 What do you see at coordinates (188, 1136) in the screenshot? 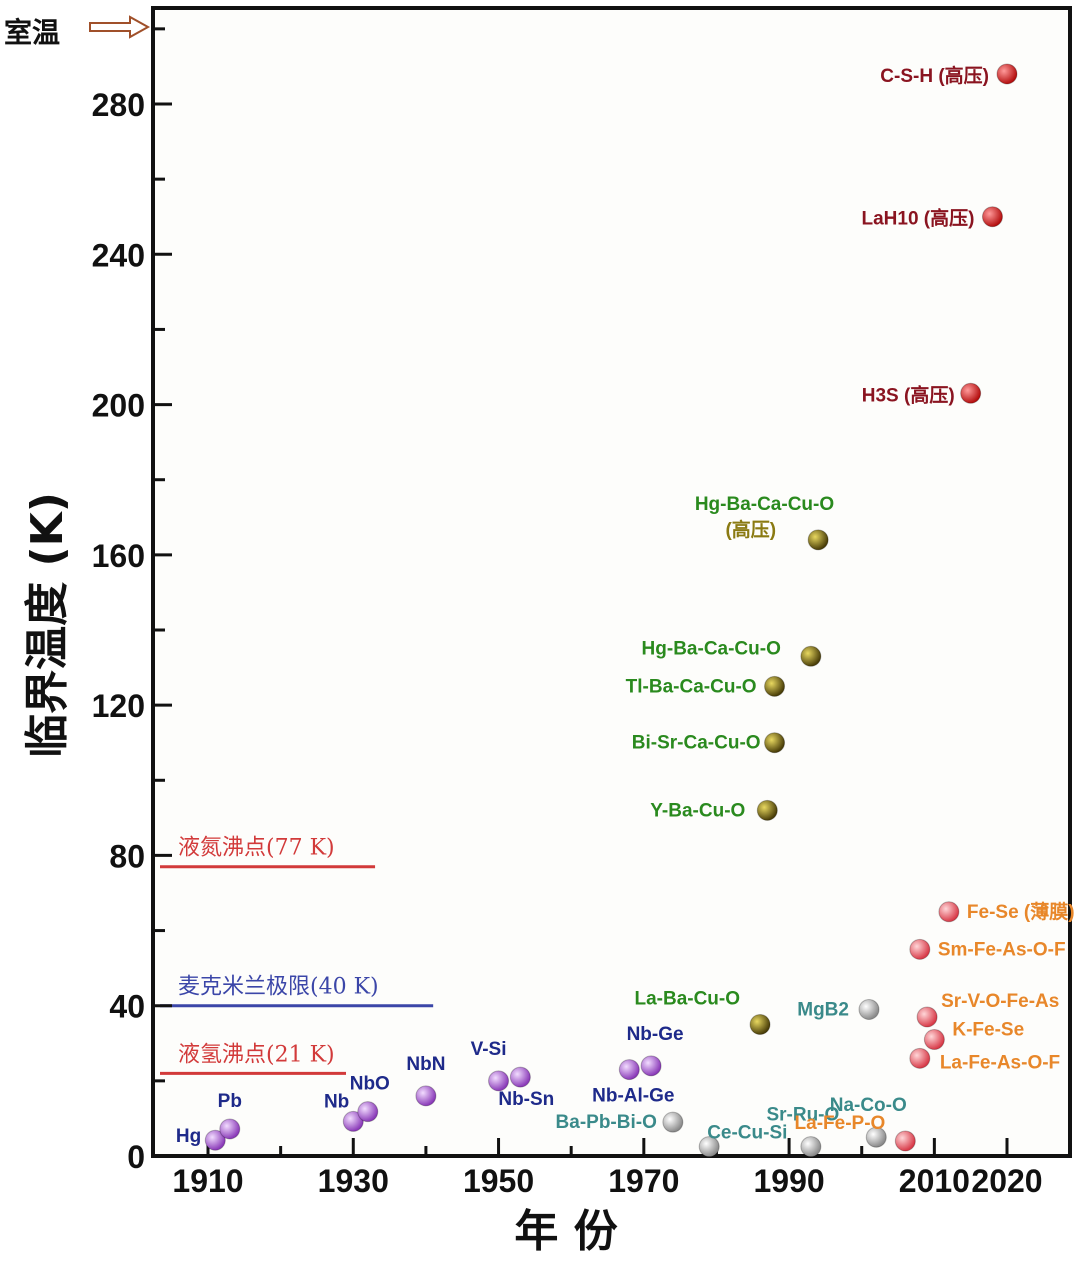
I see `data-label: Hg` at bounding box center [188, 1136].